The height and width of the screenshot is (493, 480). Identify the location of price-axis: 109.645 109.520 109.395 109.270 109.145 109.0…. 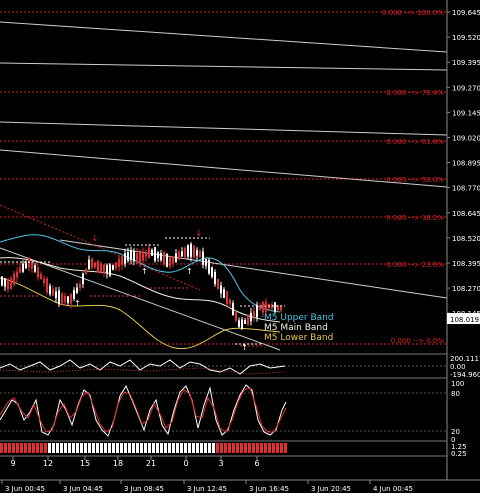
(463, 240).